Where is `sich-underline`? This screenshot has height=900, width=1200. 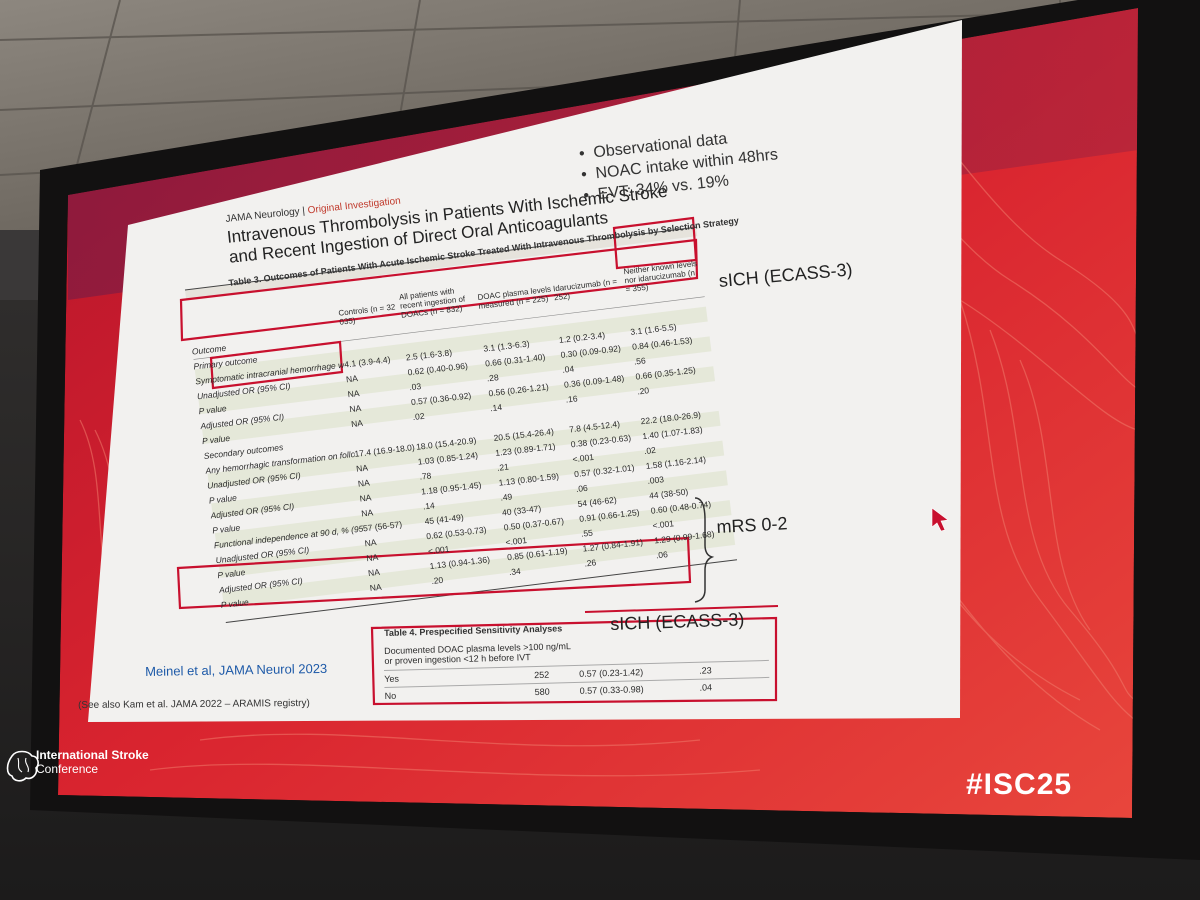
sich-underline is located at coordinates (681, 609).